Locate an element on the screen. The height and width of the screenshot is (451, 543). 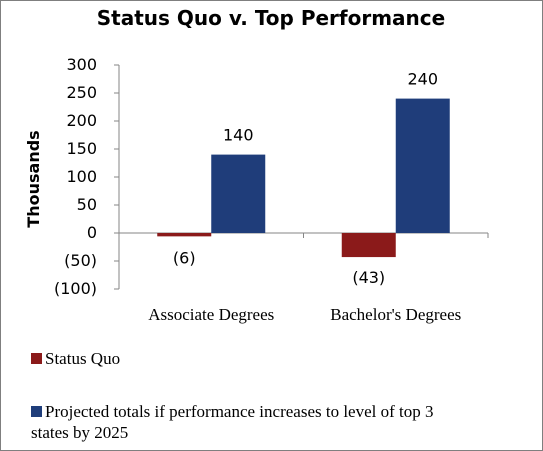
x-category-label: Associate Degrees is located at coordinates (211, 314).